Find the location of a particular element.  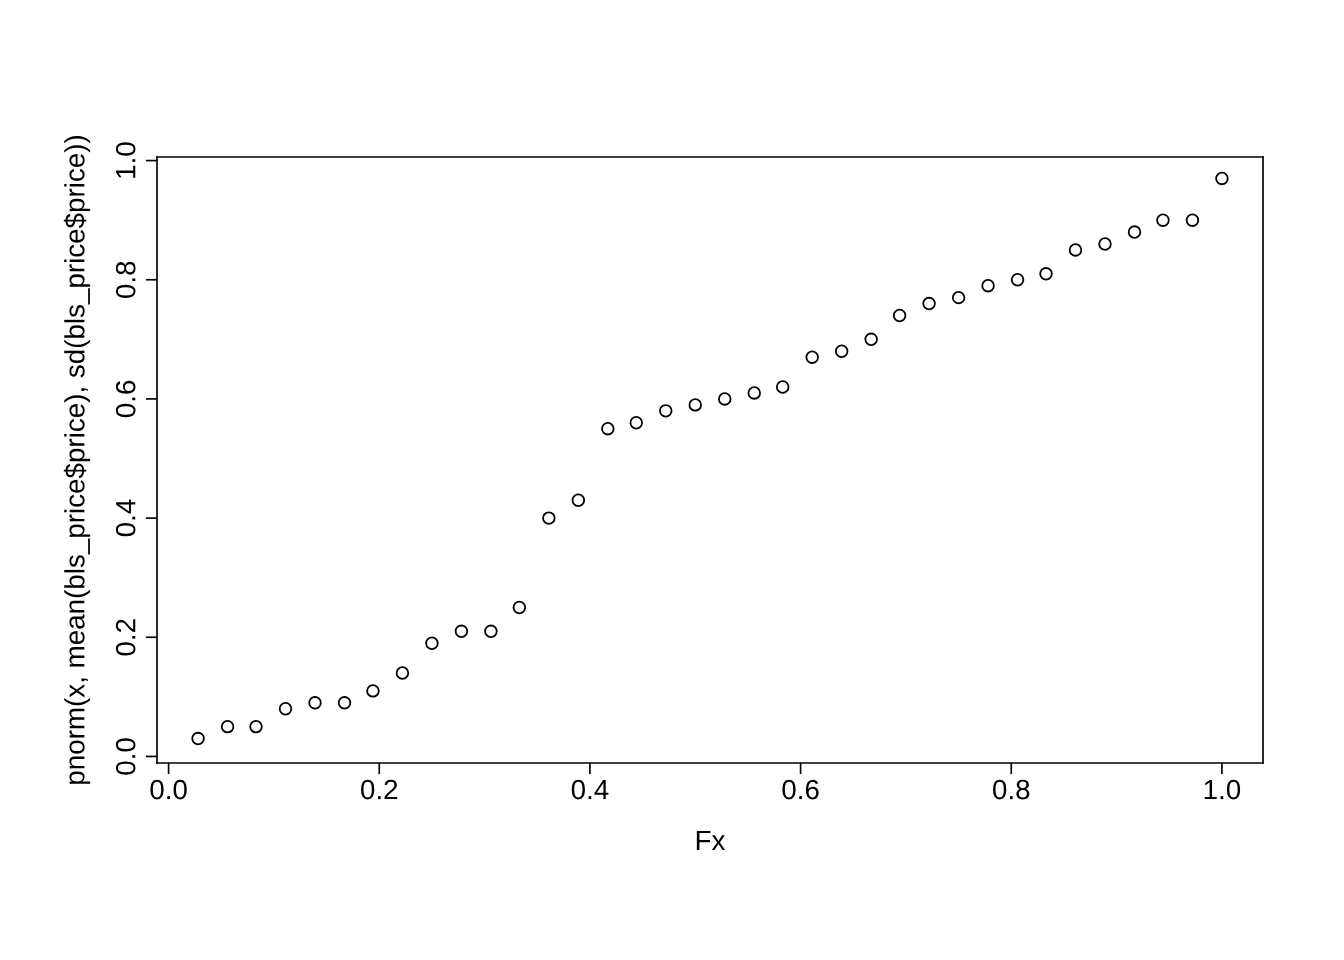

y-tick-label: 0.0 is located at coordinates (125, 756).